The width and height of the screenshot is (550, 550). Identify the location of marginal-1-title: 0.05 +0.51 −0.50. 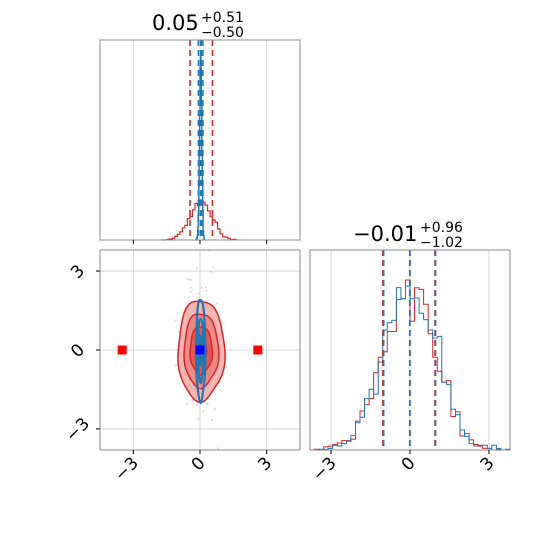
(198, 25).